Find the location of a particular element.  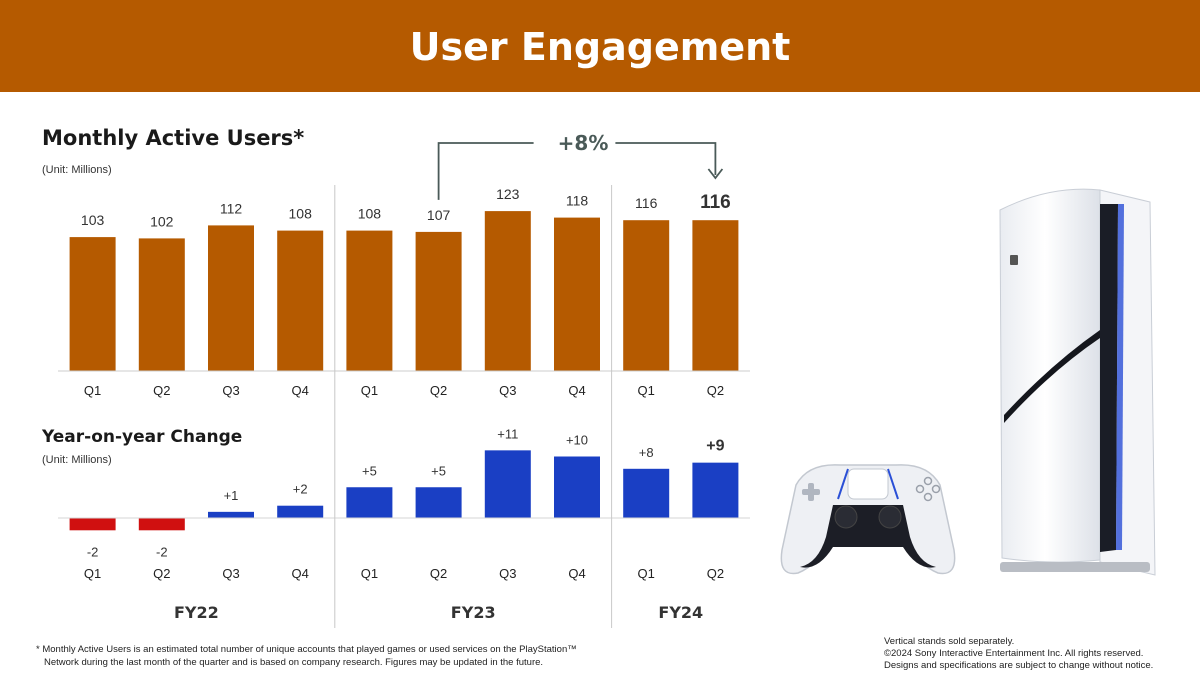

mau-value-label-2: 102 is located at coordinates (162, 221).